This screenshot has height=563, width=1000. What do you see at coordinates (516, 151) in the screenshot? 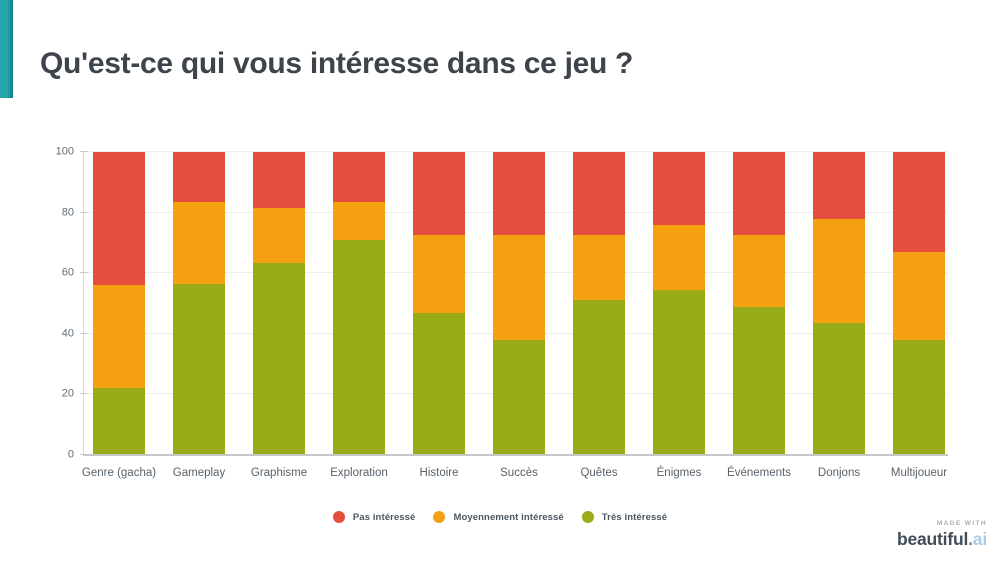
I see `gridline` at bounding box center [516, 151].